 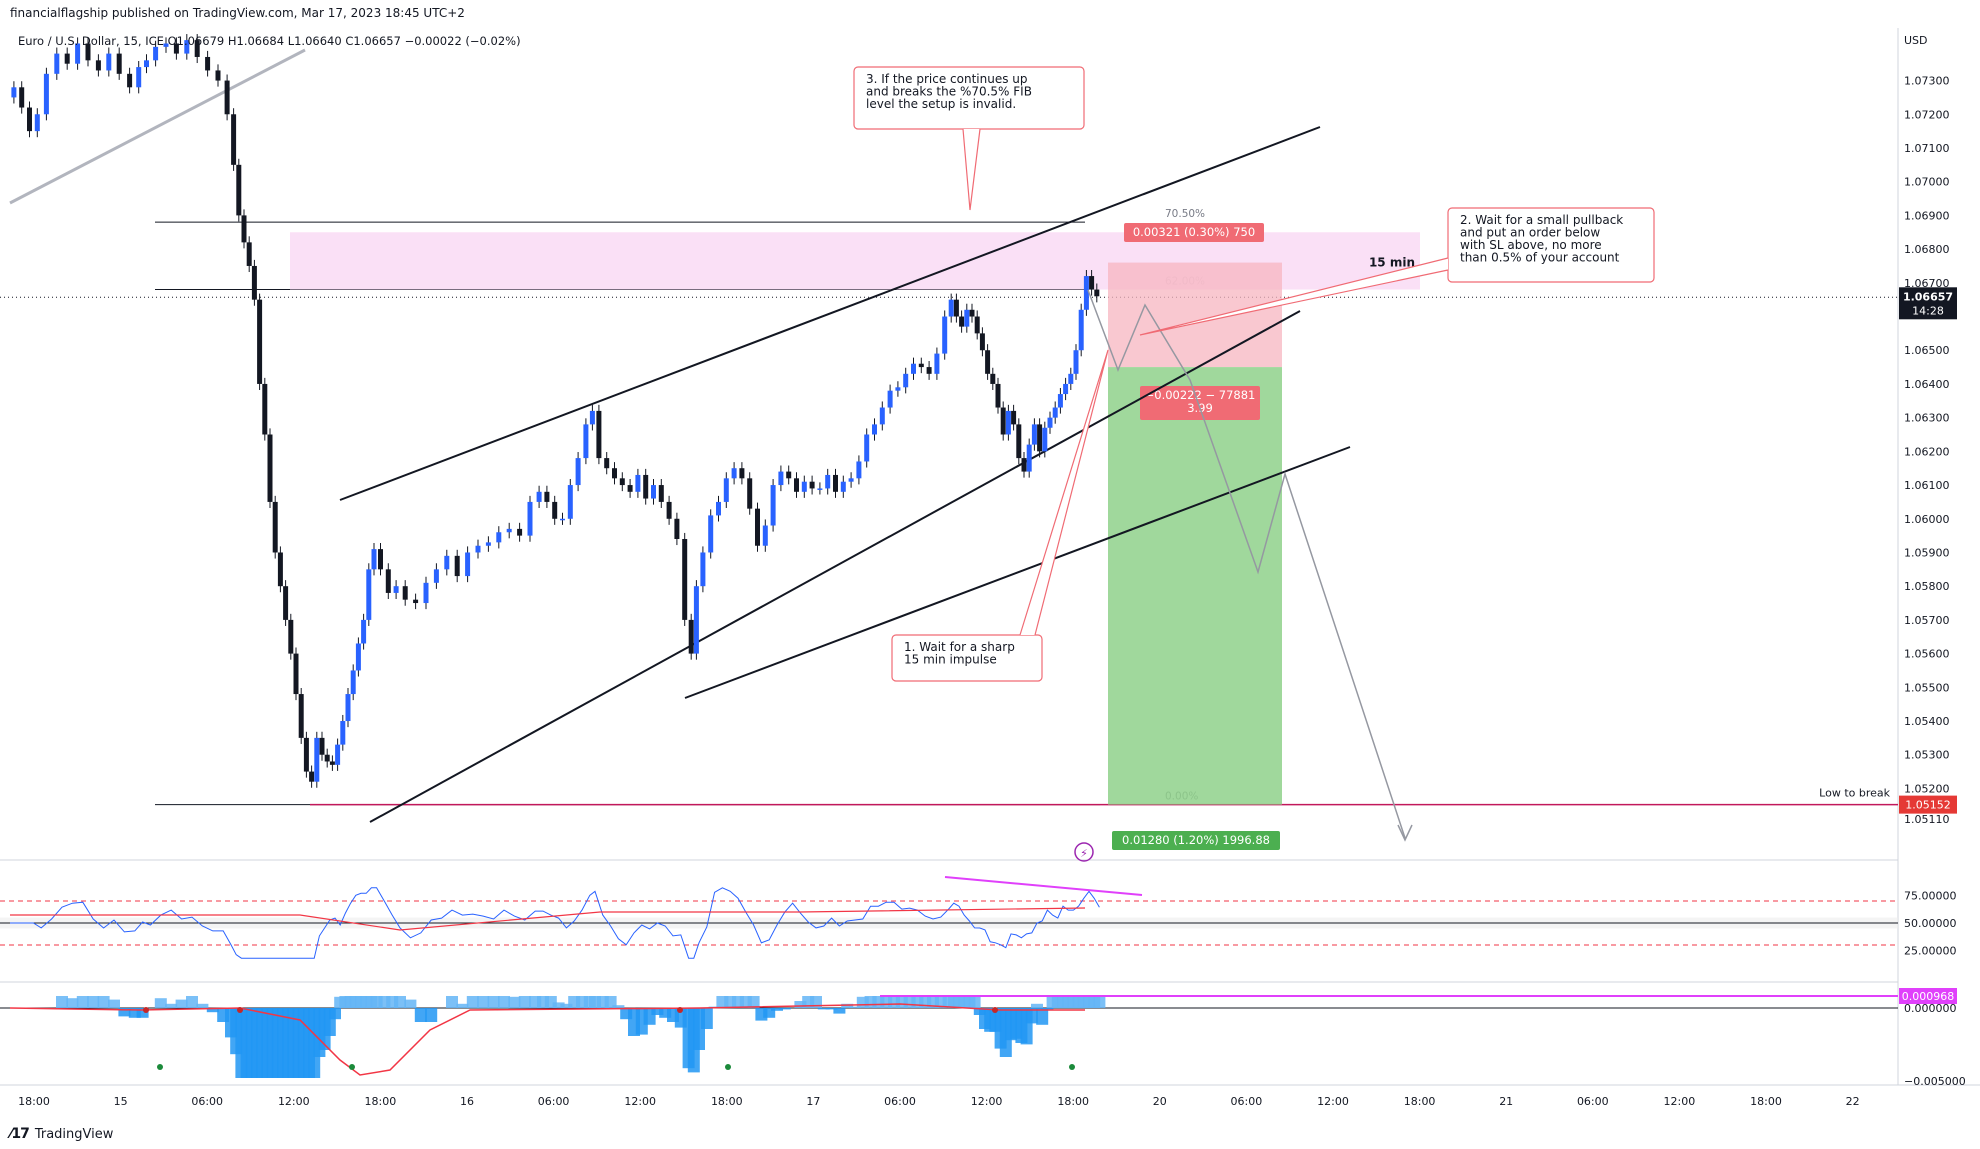 I want to click on rsi-signal-line, so click(x=548, y=919).